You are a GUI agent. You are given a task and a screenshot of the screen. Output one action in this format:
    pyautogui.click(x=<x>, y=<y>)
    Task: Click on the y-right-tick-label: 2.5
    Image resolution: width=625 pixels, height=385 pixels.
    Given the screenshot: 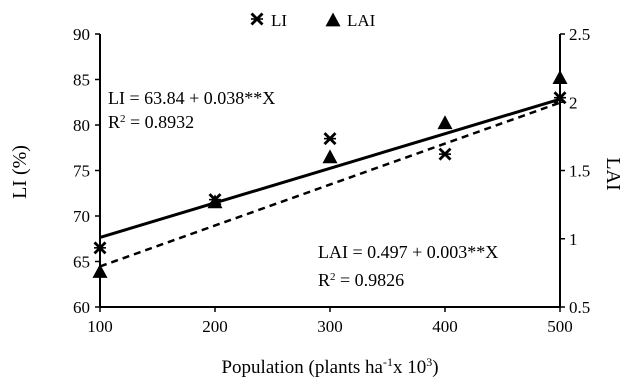 What is the action you would take?
    pyautogui.click(x=579, y=34)
    